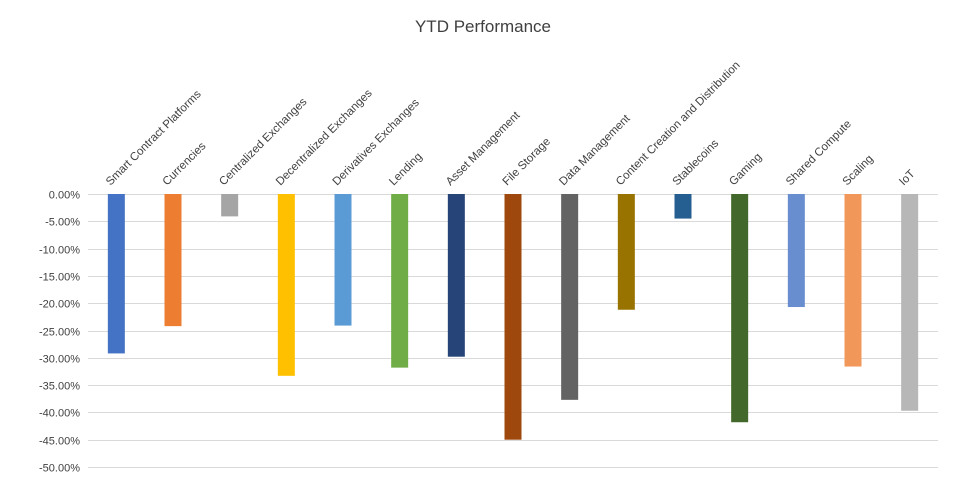 The width and height of the screenshot is (967, 493). I want to click on bar-decentralized-exchanges, so click(286, 285).